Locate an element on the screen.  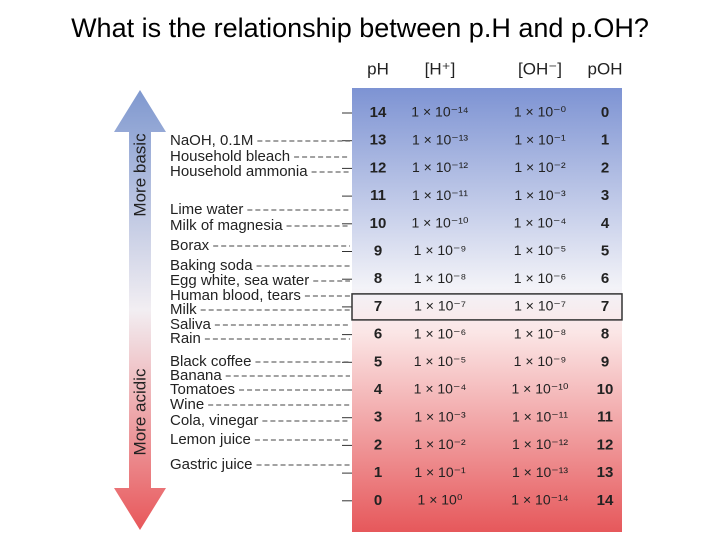
substance-label: Household bleach is located at coordinates (230, 156).